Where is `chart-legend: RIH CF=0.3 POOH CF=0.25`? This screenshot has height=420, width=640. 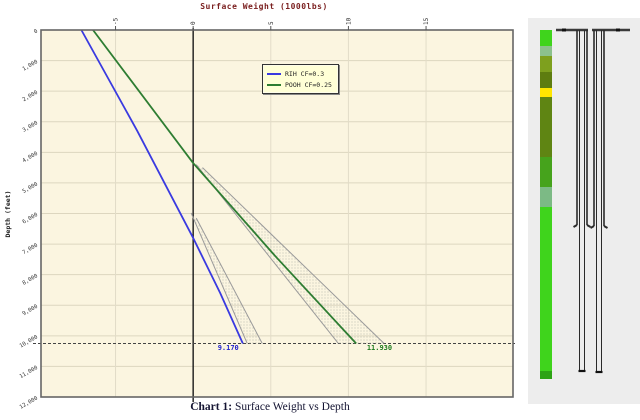 chart-legend: RIH CF=0.3 POOH CF=0.25 is located at coordinates (300, 79).